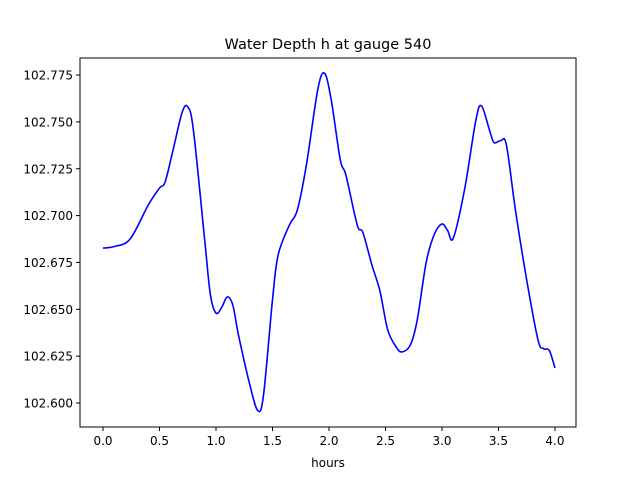  Describe the element at coordinates (498, 441) in the screenshot. I see `x-tick-label: 3.5` at that location.